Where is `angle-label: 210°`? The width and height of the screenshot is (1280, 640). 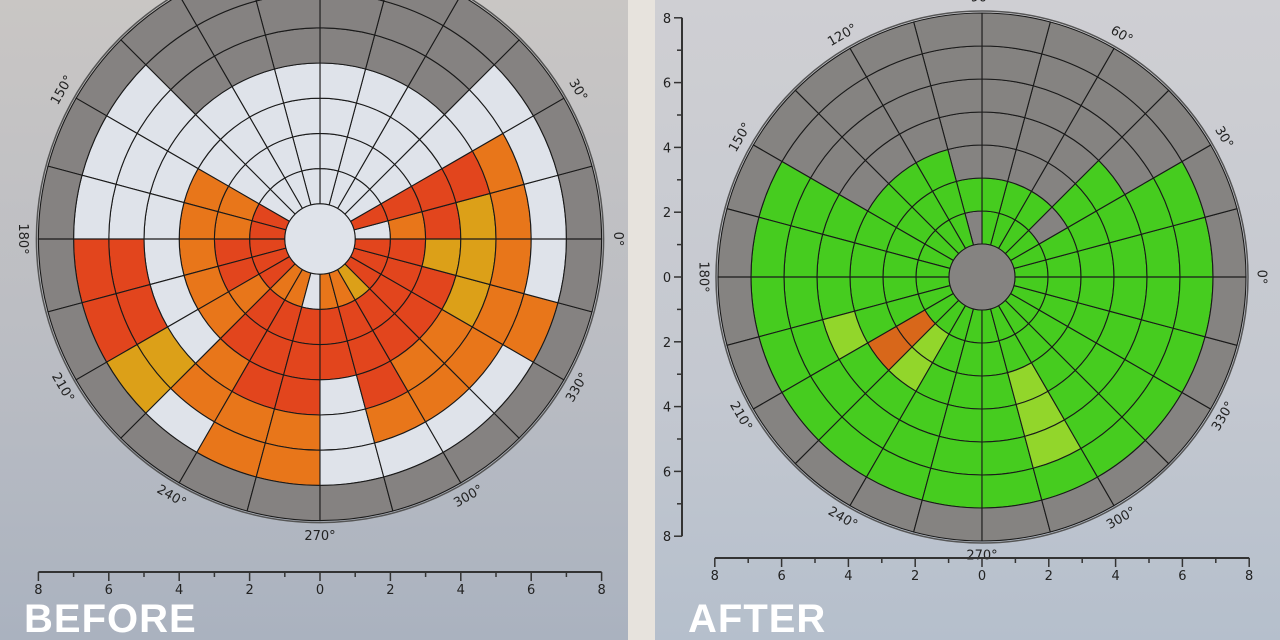
angle-label: 210° is located at coordinates (62, 387).